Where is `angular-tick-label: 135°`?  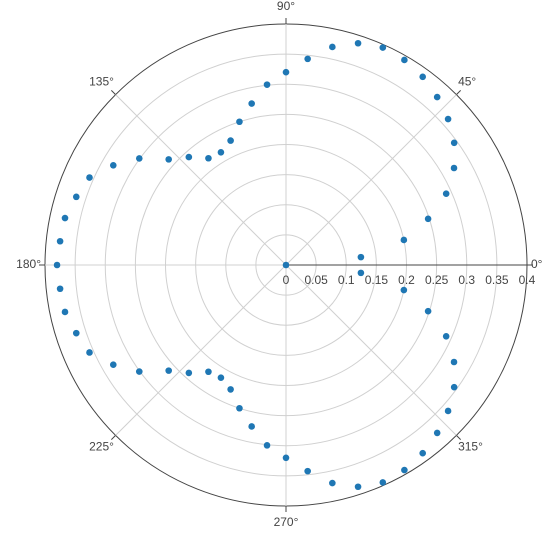
angular-tick-label: 135° is located at coordinates (101, 82).